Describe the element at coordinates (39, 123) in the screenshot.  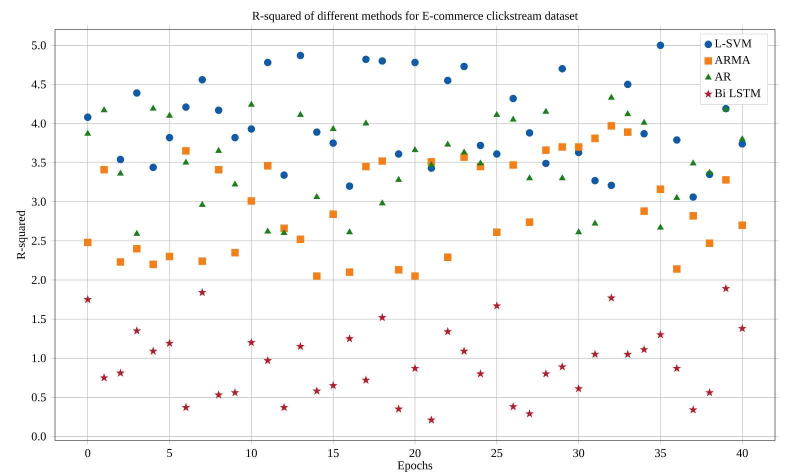
I see `y-tick-label: 4.0` at that location.